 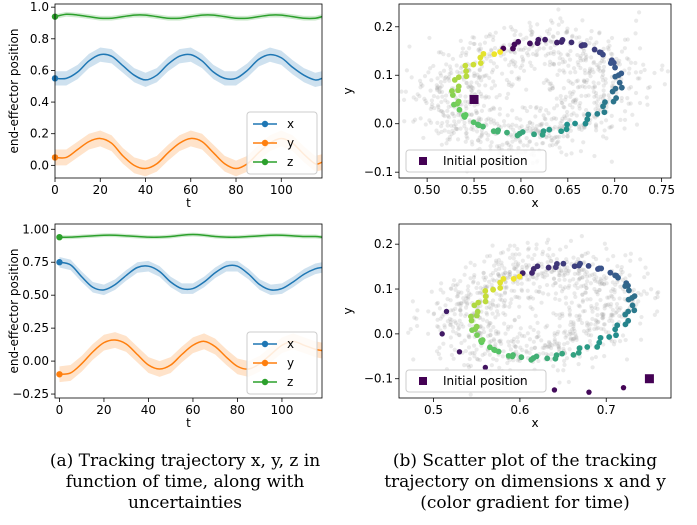 What do you see at coordinates (237, 410) in the screenshot?
I see `x-tick-label: 80` at bounding box center [237, 410].